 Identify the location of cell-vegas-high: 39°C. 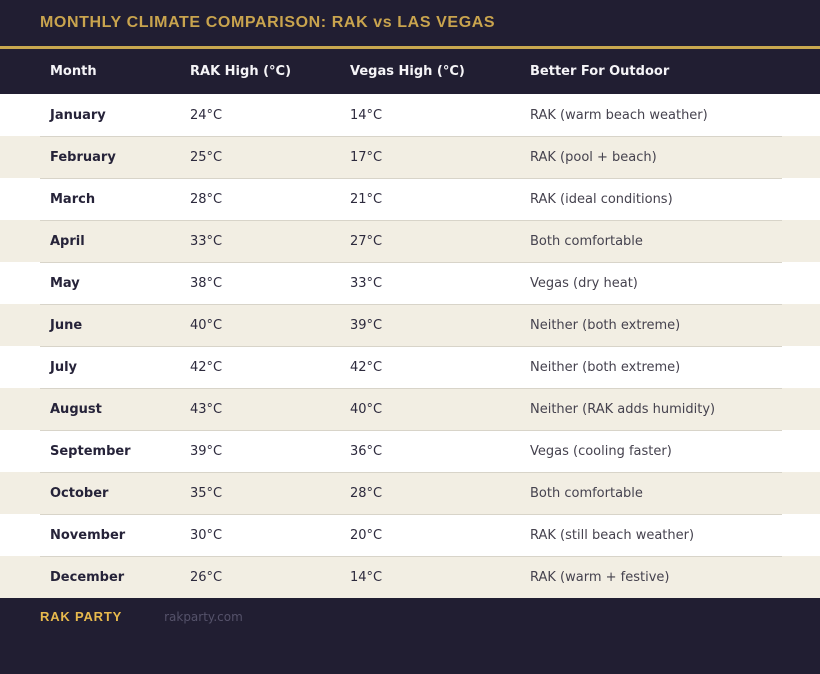
(366, 325).